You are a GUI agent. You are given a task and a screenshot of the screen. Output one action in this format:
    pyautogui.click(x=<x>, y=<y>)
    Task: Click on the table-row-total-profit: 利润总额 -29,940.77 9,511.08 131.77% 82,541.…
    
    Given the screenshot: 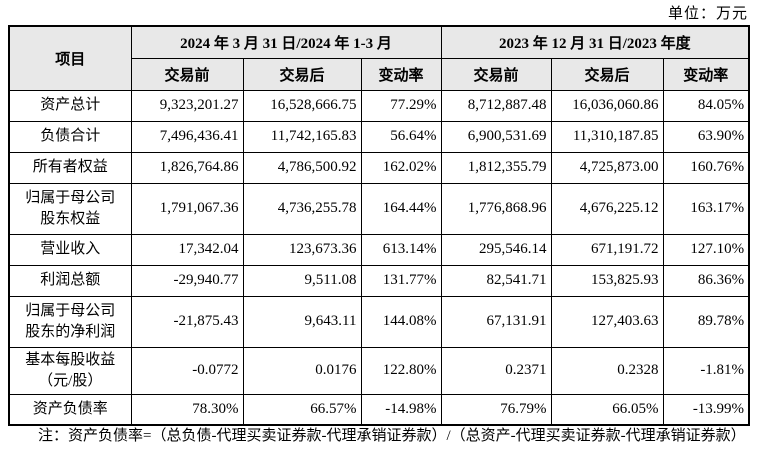 What is the action you would take?
    pyautogui.click(x=379, y=280)
    